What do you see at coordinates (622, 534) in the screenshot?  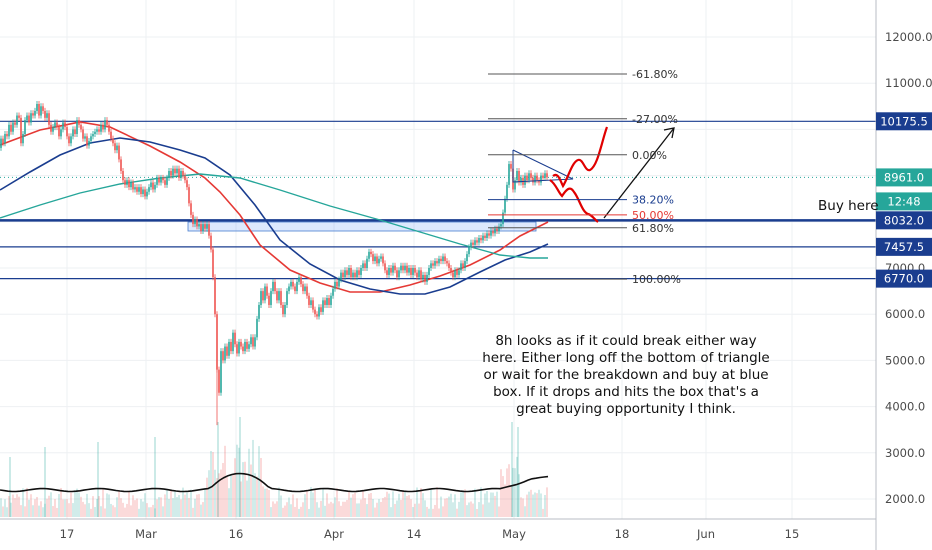 I see `x-tick-label: 18` at bounding box center [622, 534].